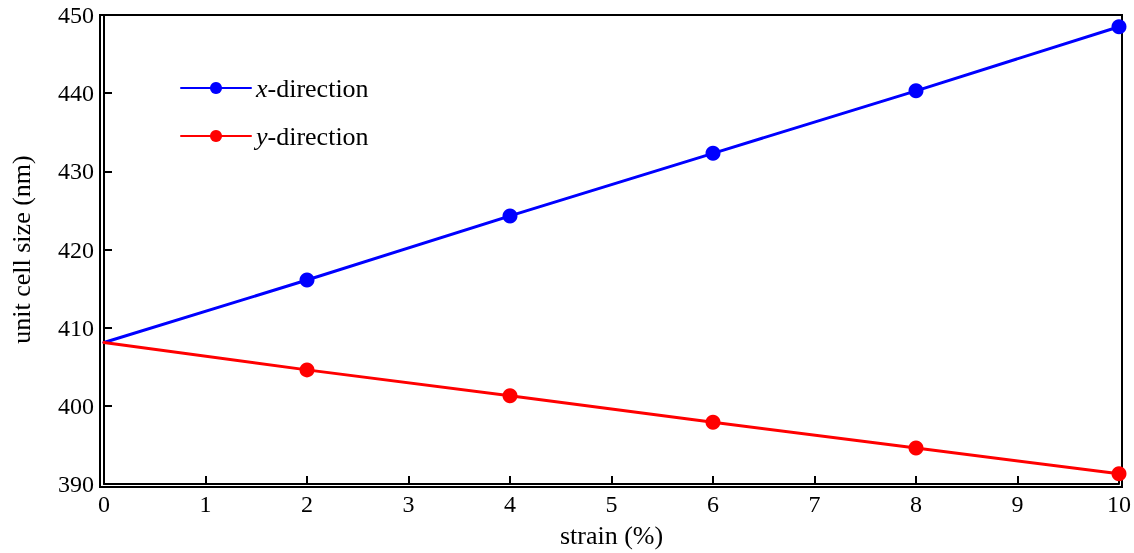  What do you see at coordinates (76, 327) in the screenshot?
I see `y-tick-label: 410` at bounding box center [76, 327].